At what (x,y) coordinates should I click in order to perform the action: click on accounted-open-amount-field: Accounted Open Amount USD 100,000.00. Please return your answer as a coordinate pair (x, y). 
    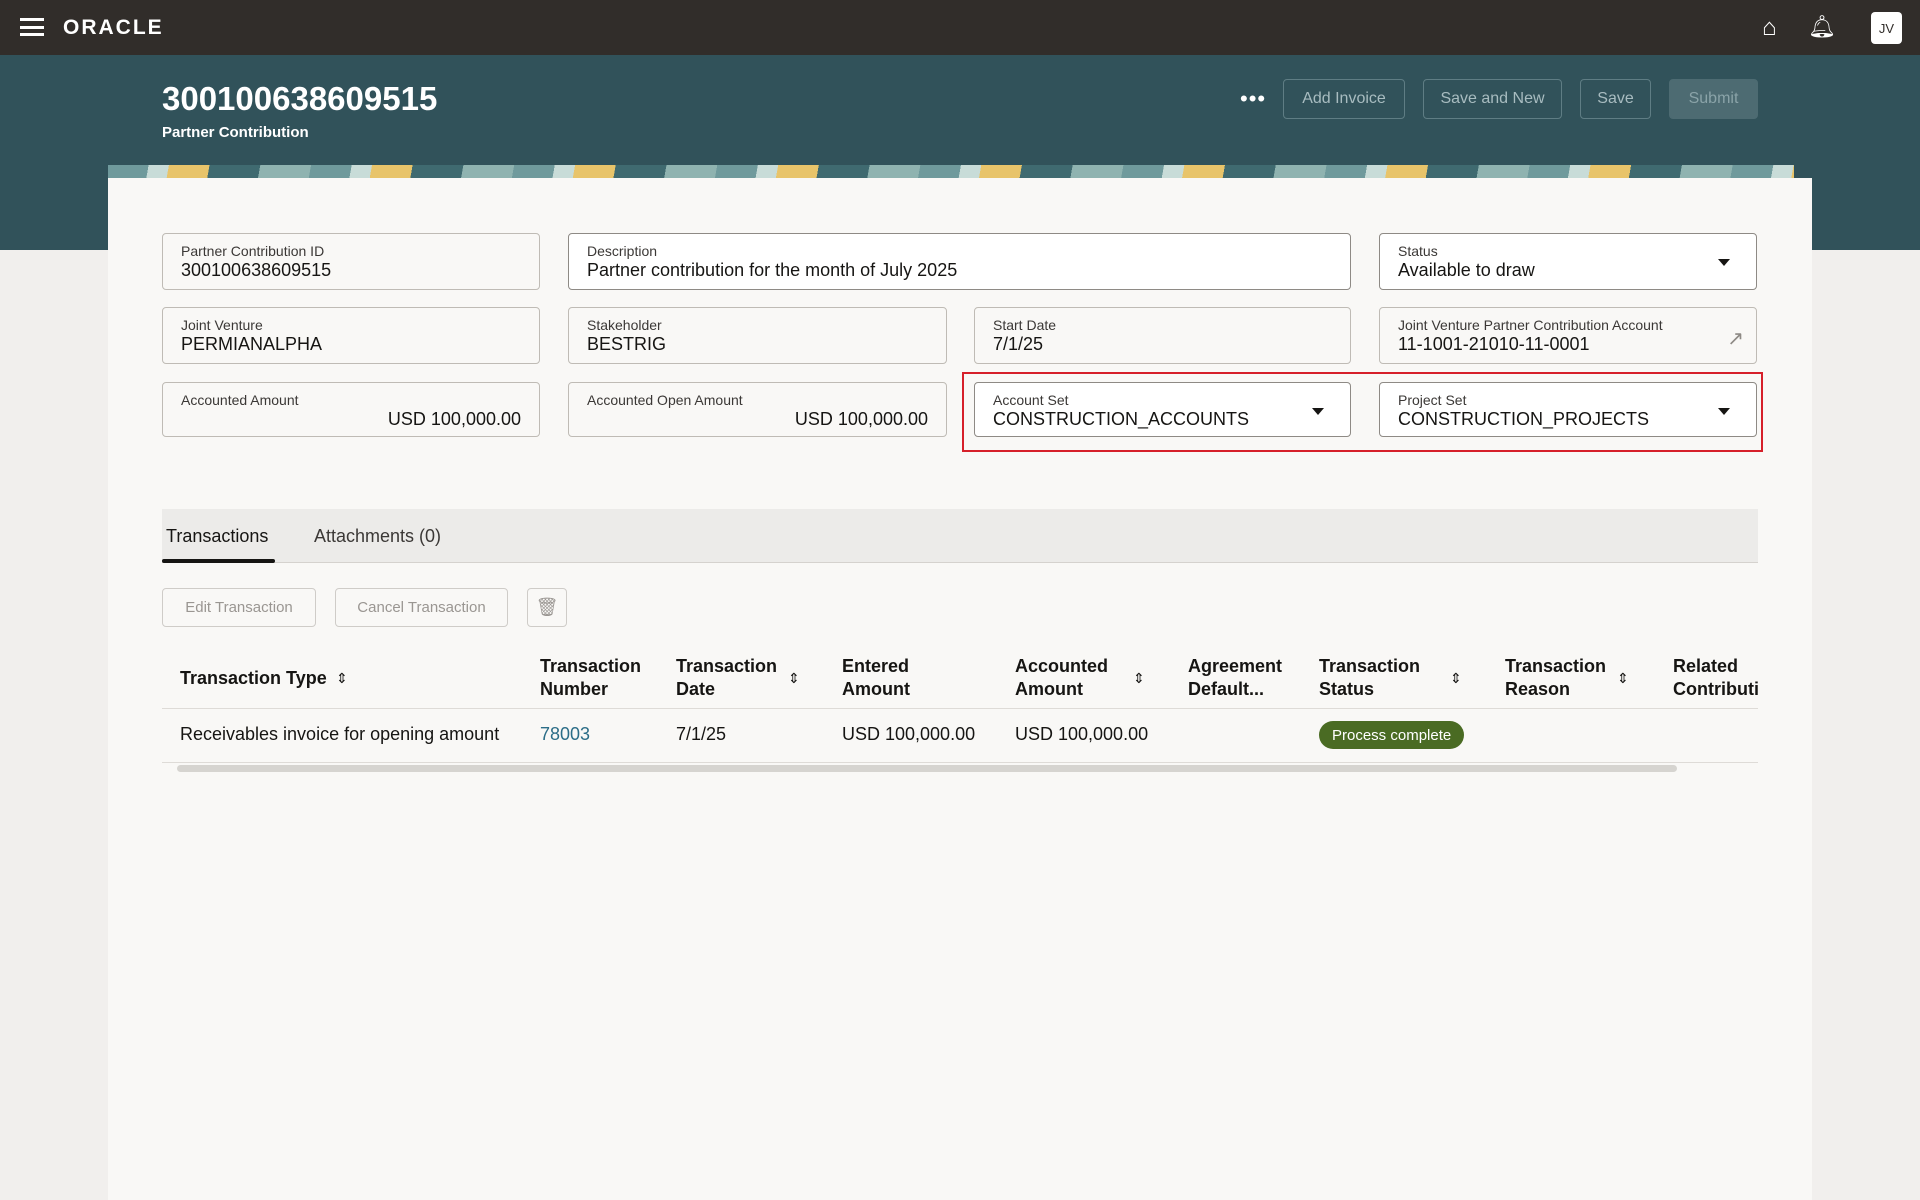
    Looking at the image, I should click on (757, 409).